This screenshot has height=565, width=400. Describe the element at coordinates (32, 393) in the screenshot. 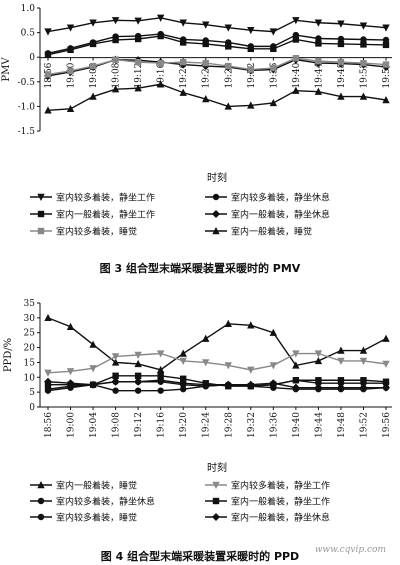

I see `figure4-y-tick-label: 5` at that location.